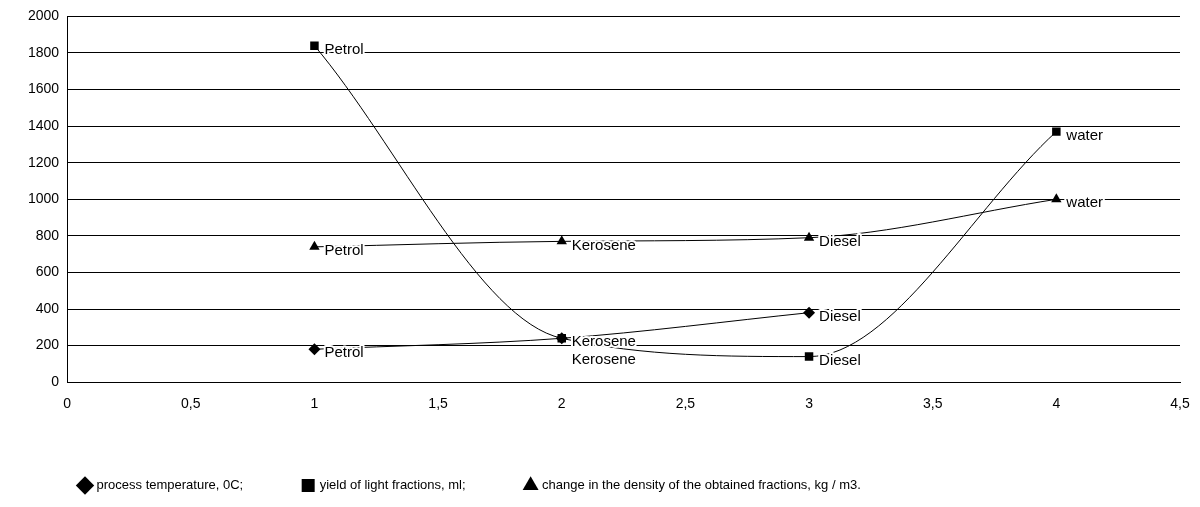 This screenshot has width=1200, height=507. What do you see at coordinates (43, 161) in the screenshot?
I see `y-tick-label: 1200` at bounding box center [43, 161].